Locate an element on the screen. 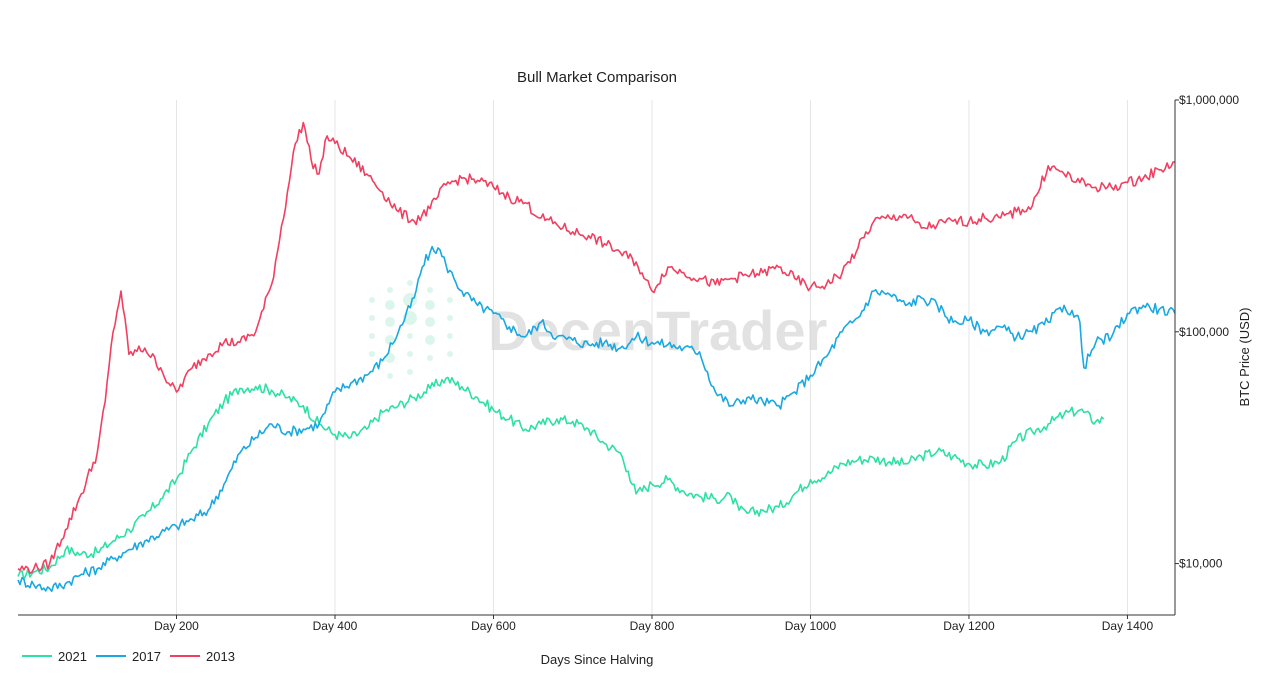 The image size is (1268, 686). legend-label-2013: 2013 is located at coordinates (220, 656).